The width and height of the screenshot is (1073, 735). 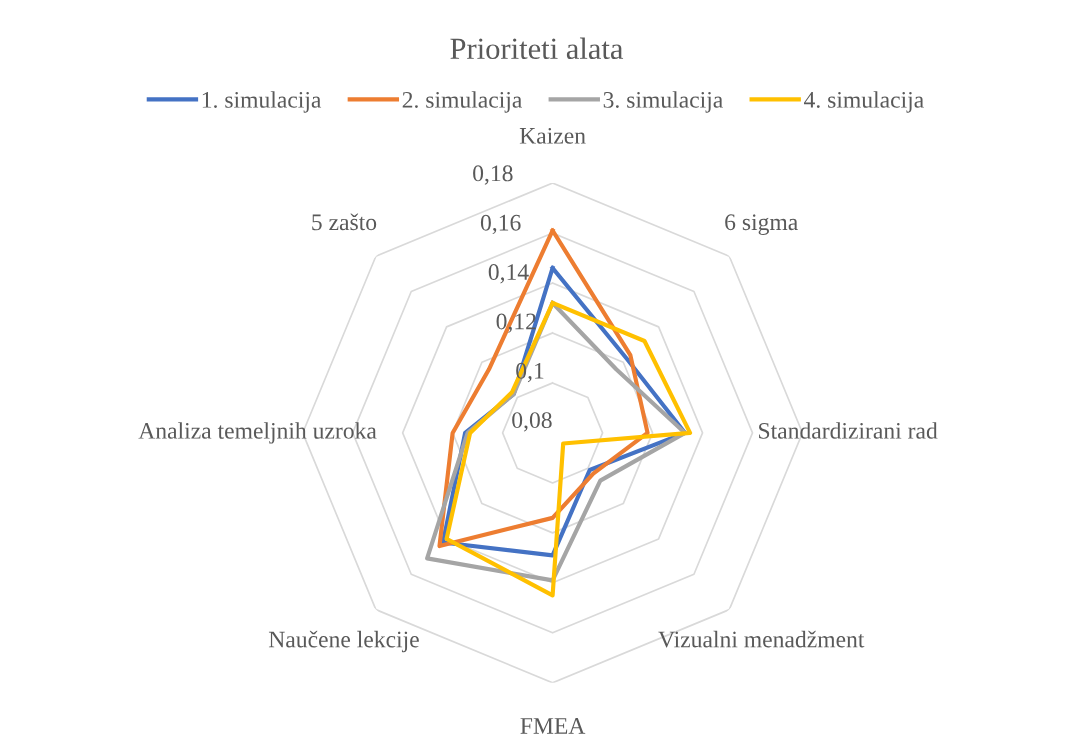 I want to click on legend-label: 1. simulacija, so click(x=262, y=102).